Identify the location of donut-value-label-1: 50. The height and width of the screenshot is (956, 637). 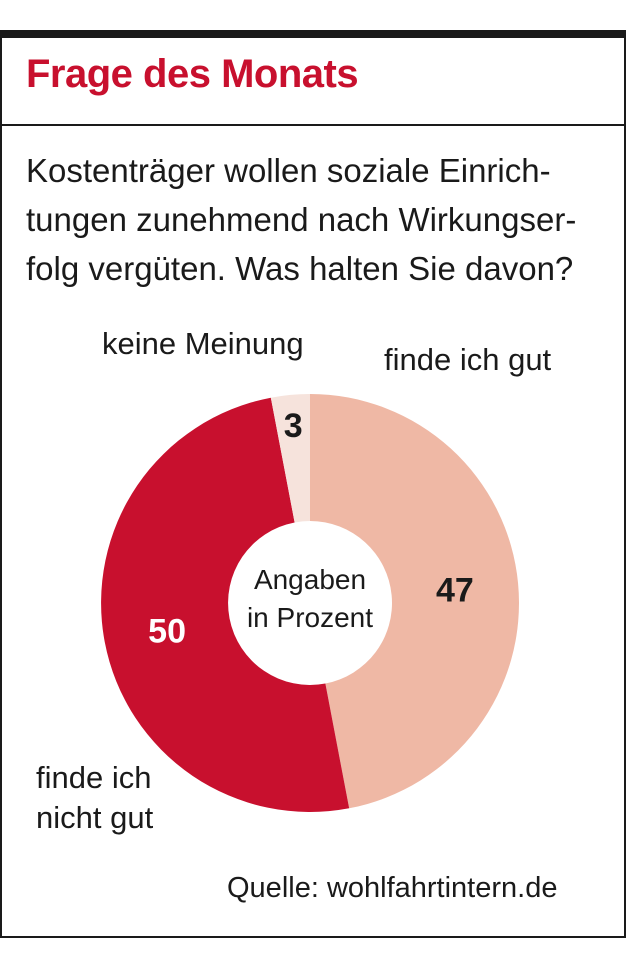
(167, 631).